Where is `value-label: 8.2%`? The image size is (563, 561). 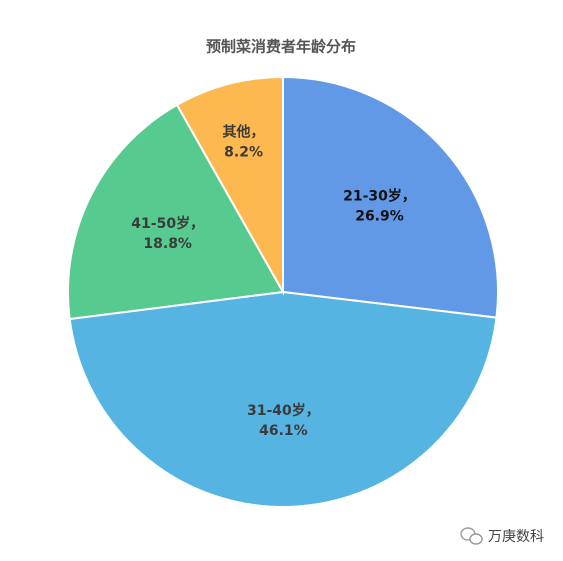 value-label: 8.2% is located at coordinates (243, 152).